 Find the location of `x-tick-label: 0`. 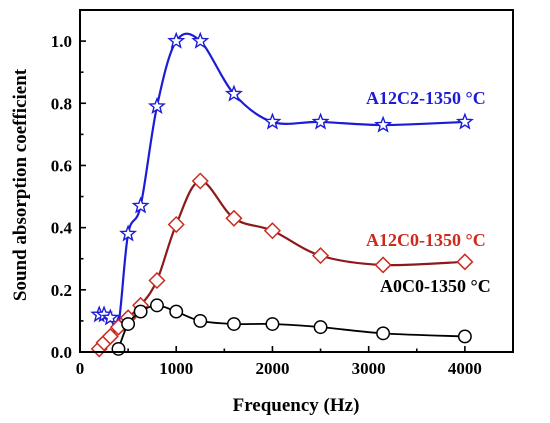

x-tick-label: 0 is located at coordinates (80, 368).